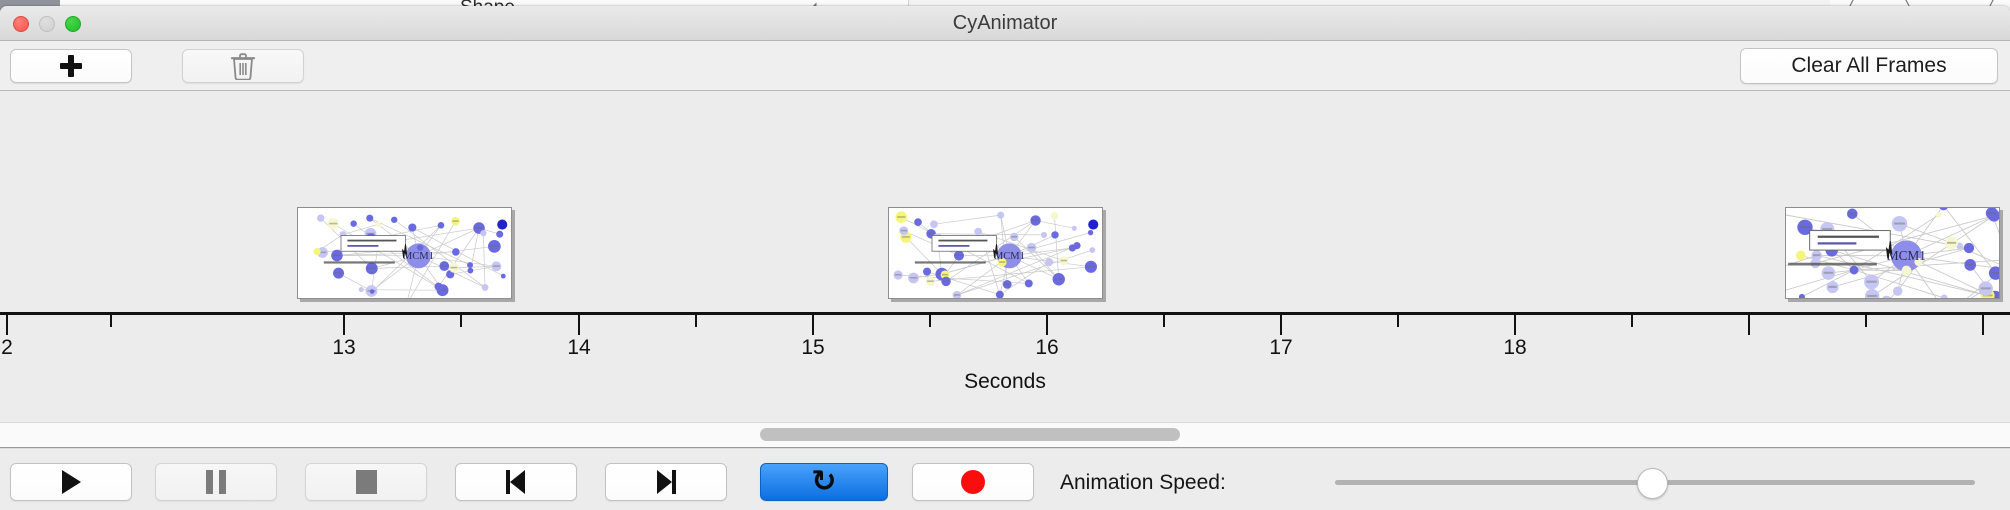 This screenshot has height=510, width=2010. I want to click on zoom-button, so click(73, 24).